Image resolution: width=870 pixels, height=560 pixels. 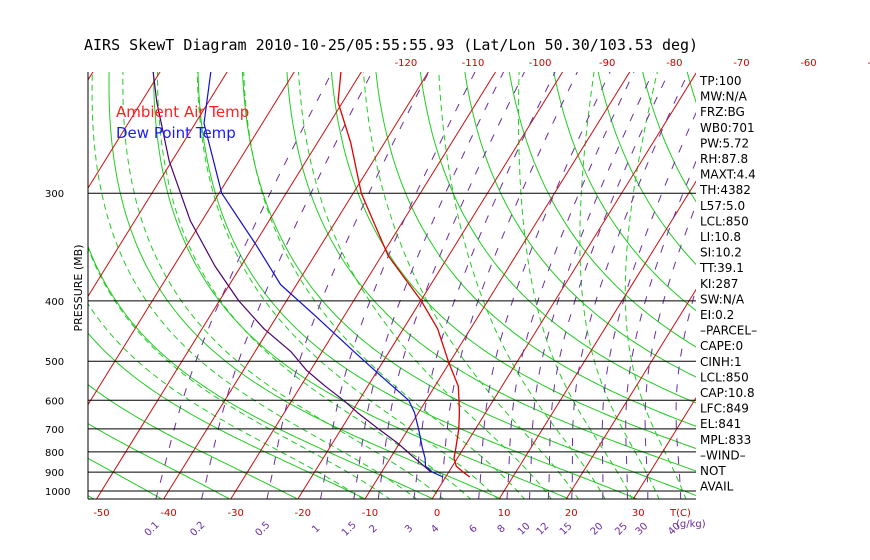 What do you see at coordinates (409, 529) in the screenshot?
I see `mixing-ratio-tick-label: 3` at bounding box center [409, 529].